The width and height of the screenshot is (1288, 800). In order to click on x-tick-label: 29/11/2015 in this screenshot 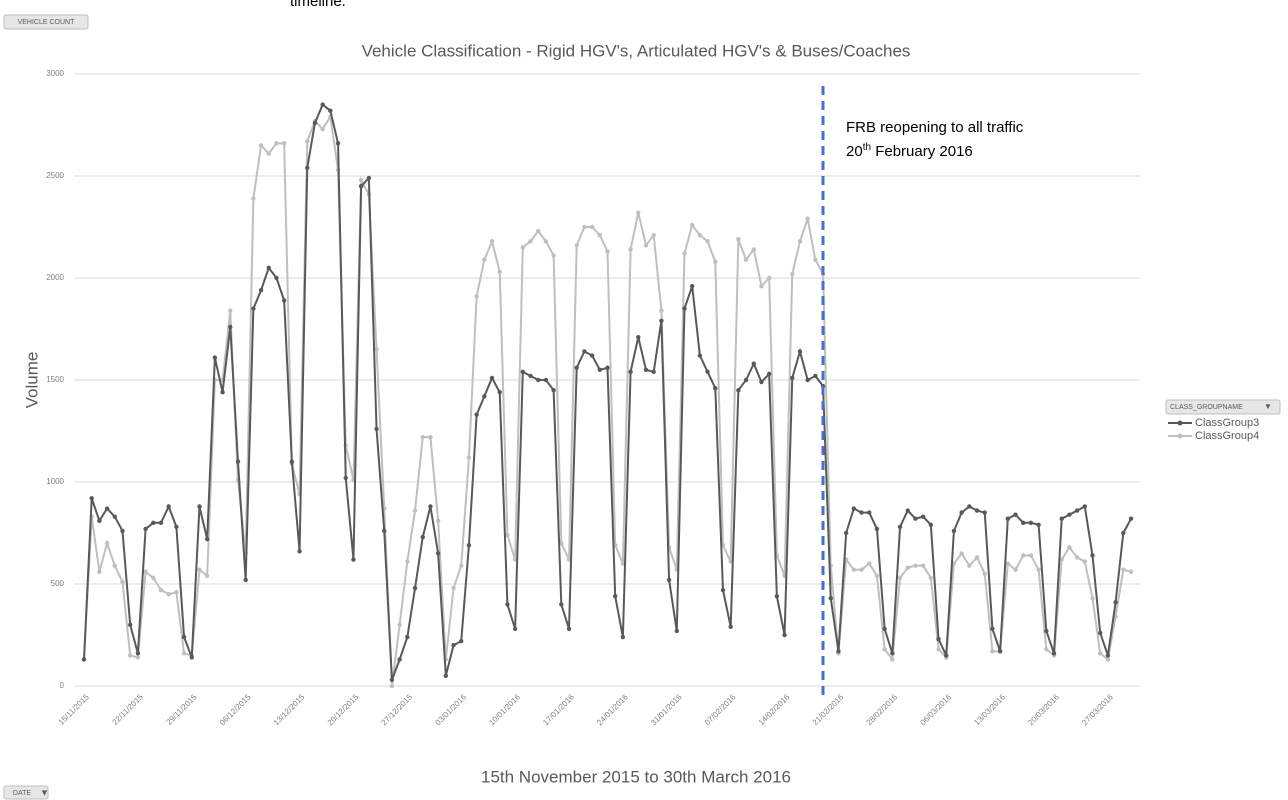, I will do `click(181, 709)`.